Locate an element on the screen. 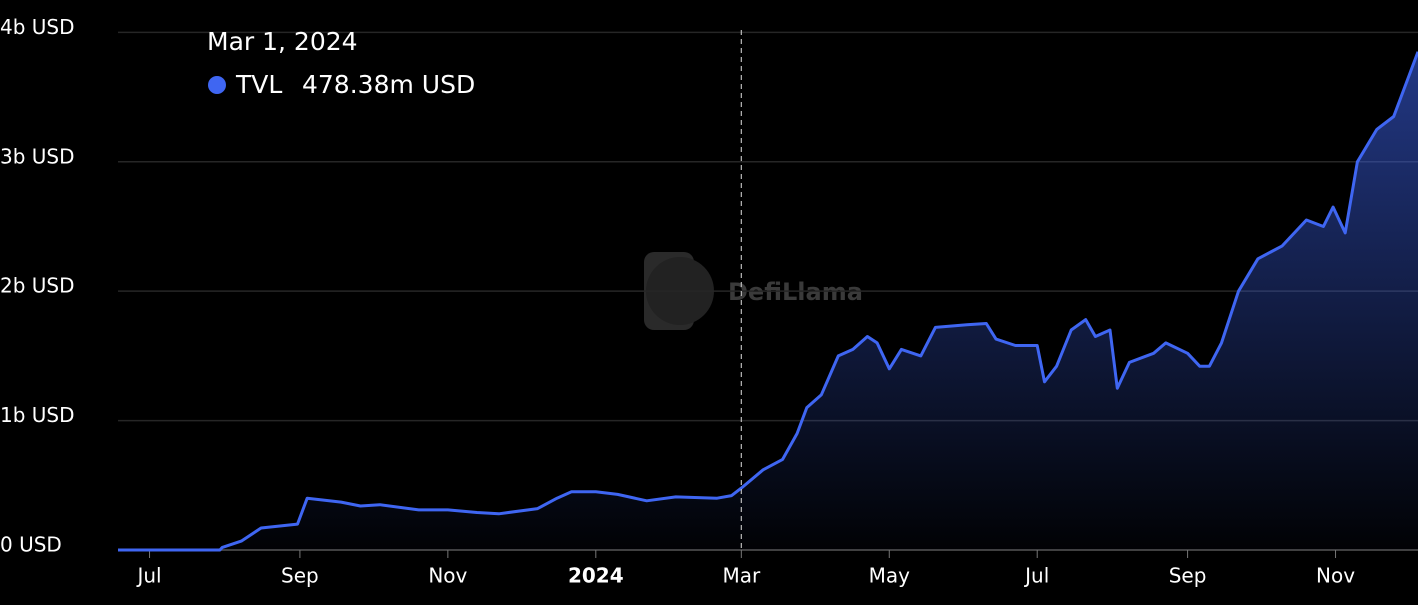 This screenshot has width=1418, height=605. legend-label: TVL is located at coordinates (258, 84).